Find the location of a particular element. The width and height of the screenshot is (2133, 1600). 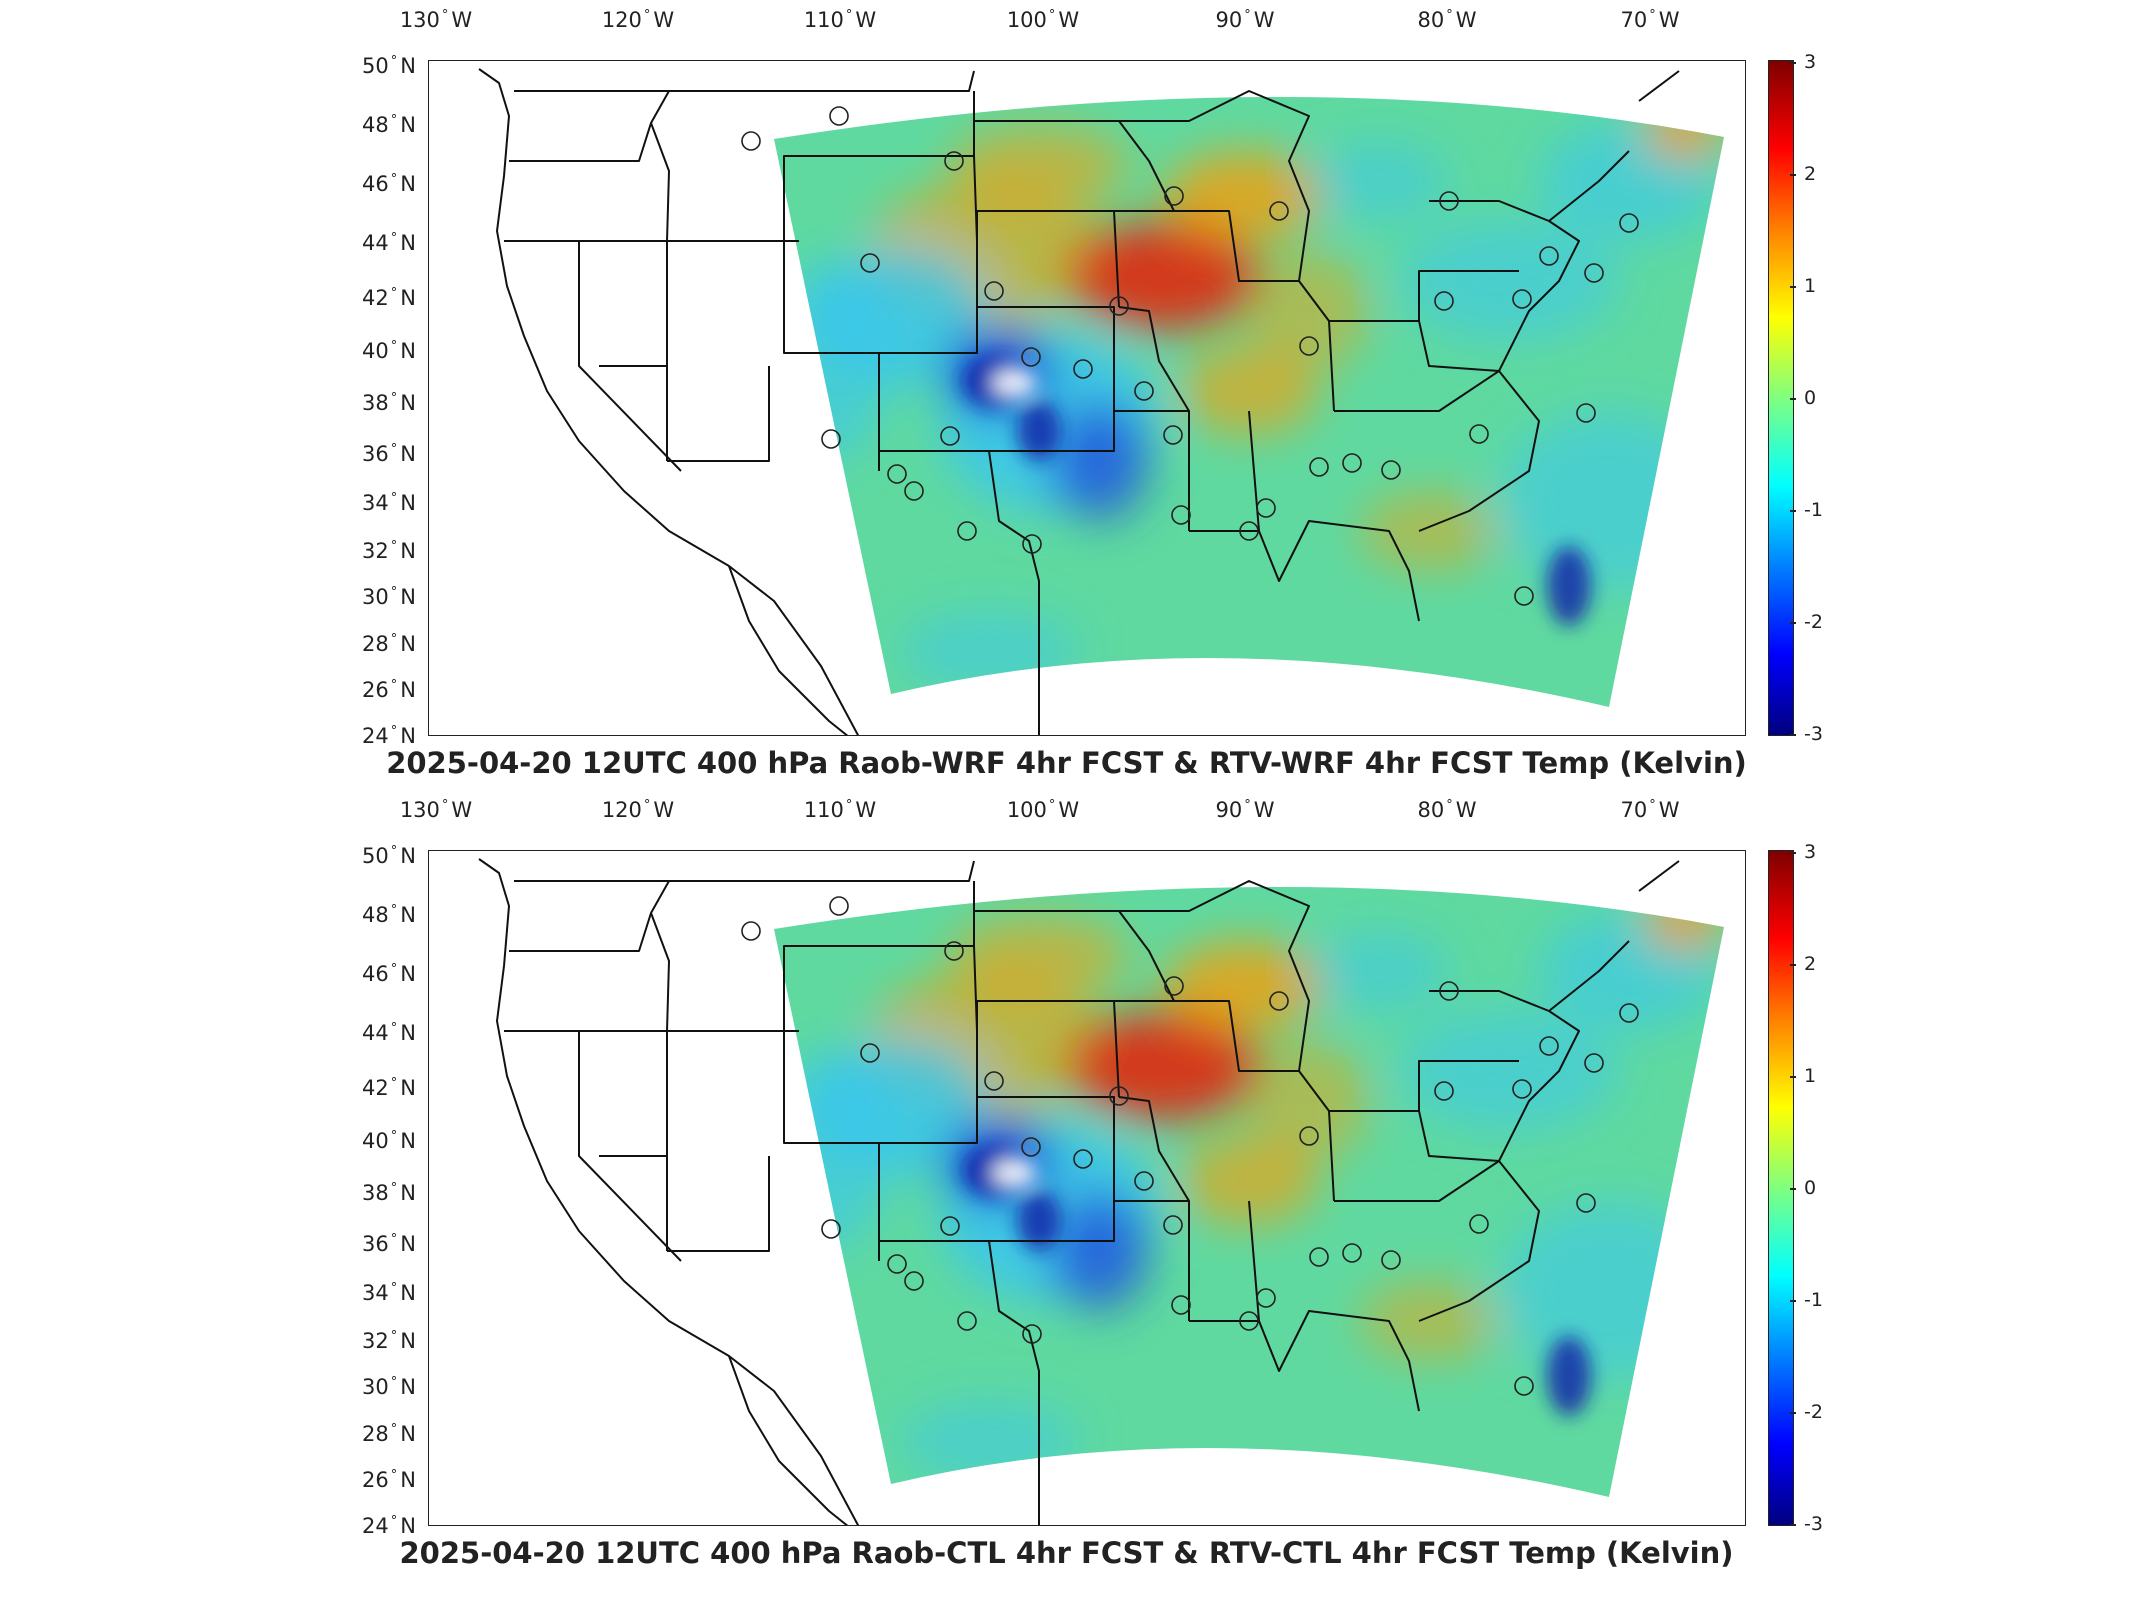

raob-stations is located at coordinates (1190, 356).